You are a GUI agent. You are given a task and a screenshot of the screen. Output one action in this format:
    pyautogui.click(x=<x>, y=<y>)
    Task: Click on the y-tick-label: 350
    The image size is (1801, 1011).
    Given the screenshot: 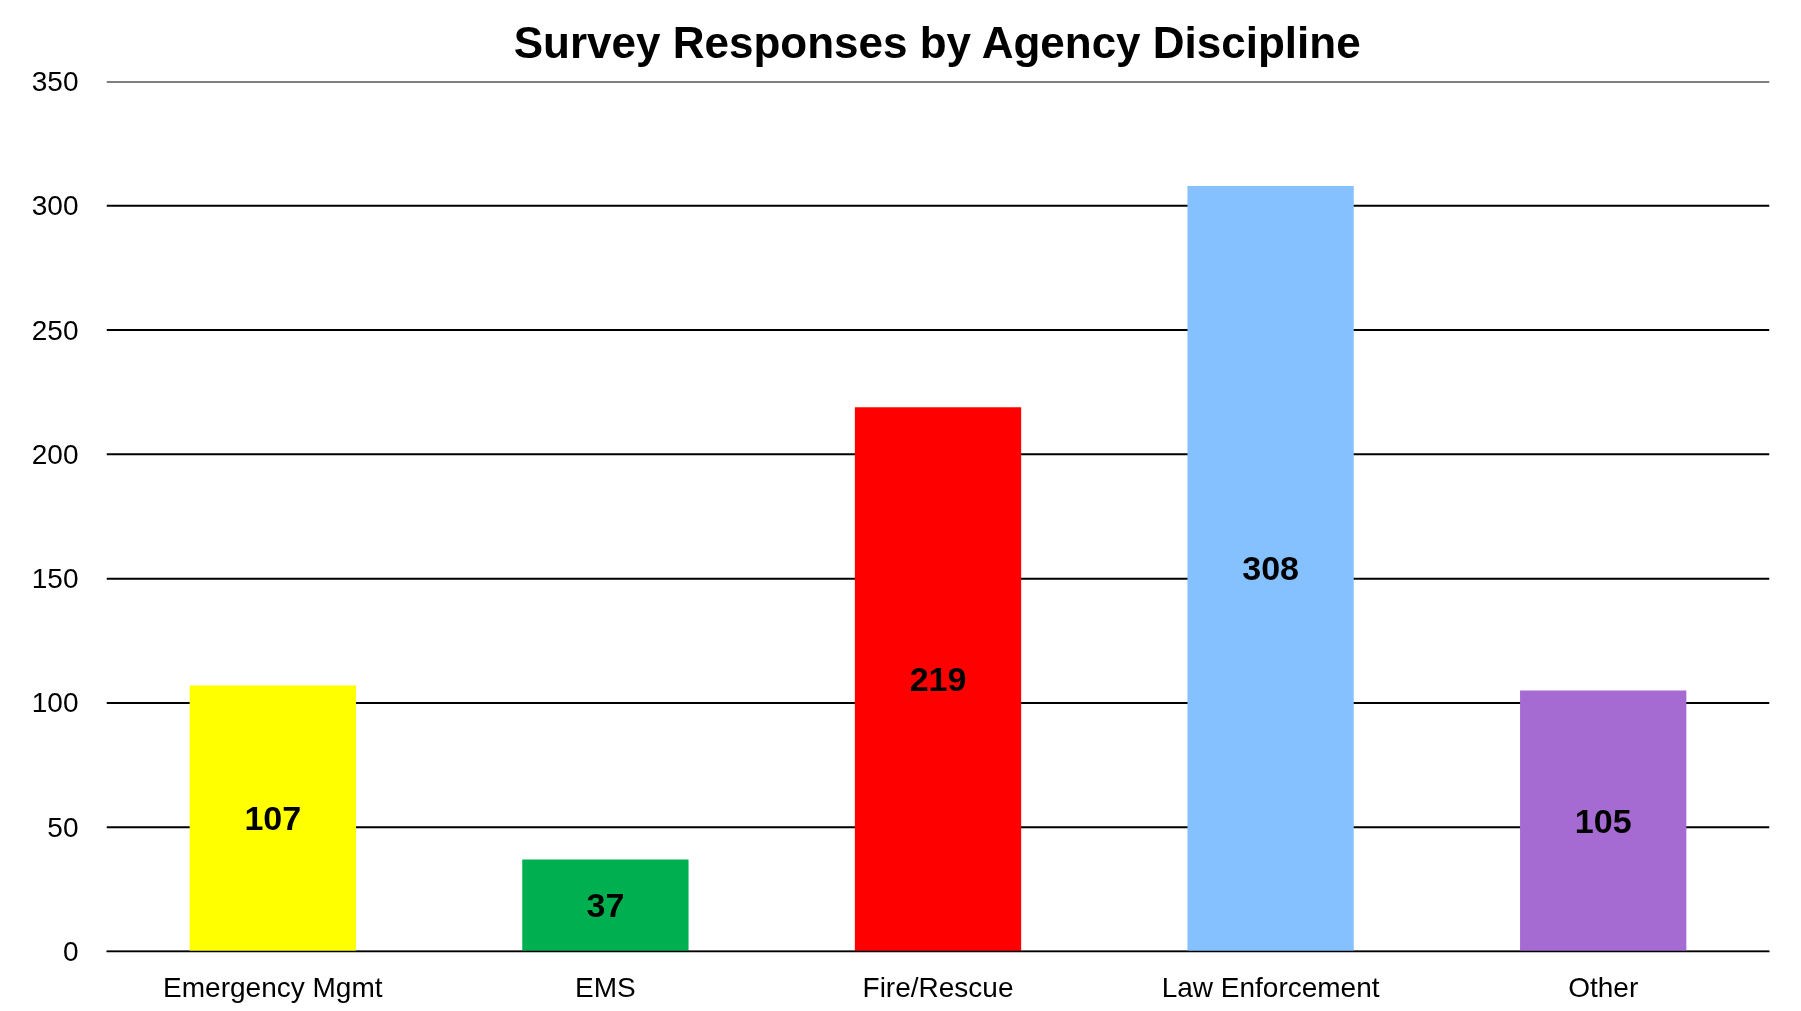 What is the action you would take?
    pyautogui.click(x=55, y=81)
    